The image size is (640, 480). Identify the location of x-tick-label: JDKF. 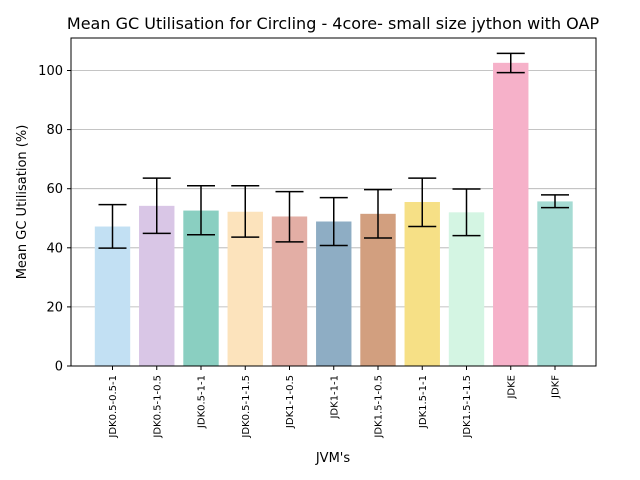
(556, 387).